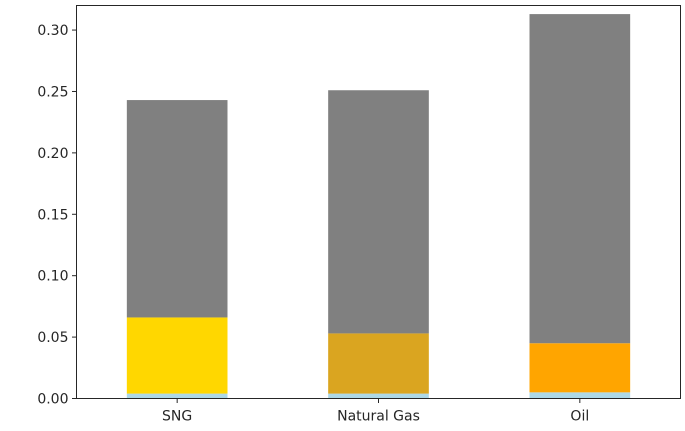 This screenshot has height=431, width=685. Describe the element at coordinates (52, 31) in the screenshot. I see `y-tick-label: 0.30` at that location.